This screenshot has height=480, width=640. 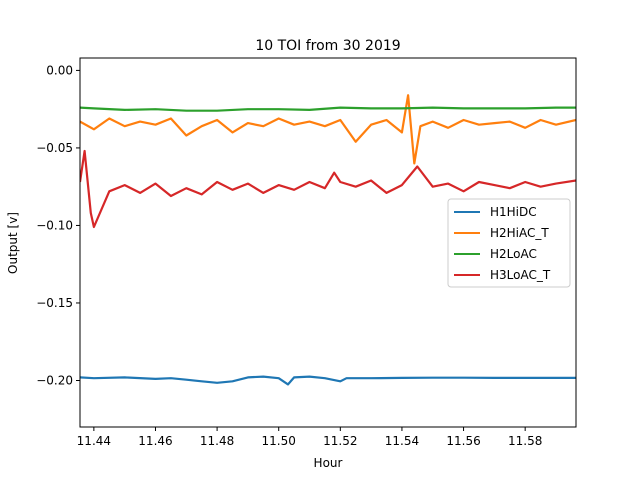 What do you see at coordinates (513, 212) in the screenshot?
I see `legend-label: H1HiDC` at bounding box center [513, 212].